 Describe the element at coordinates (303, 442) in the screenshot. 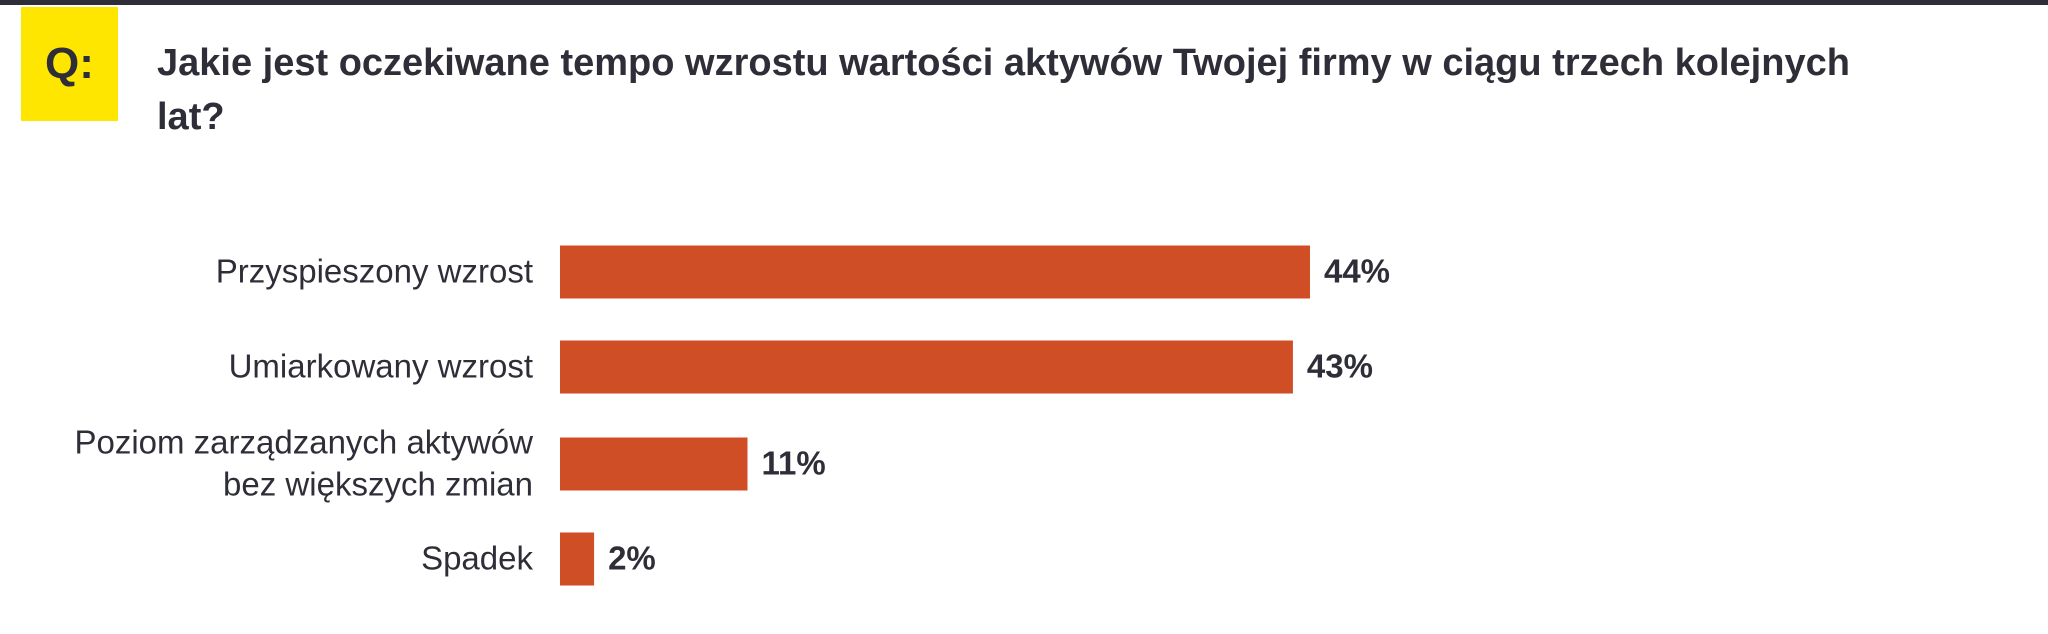

I see `category-label: Poziom zarządzanych aktywów` at that location.